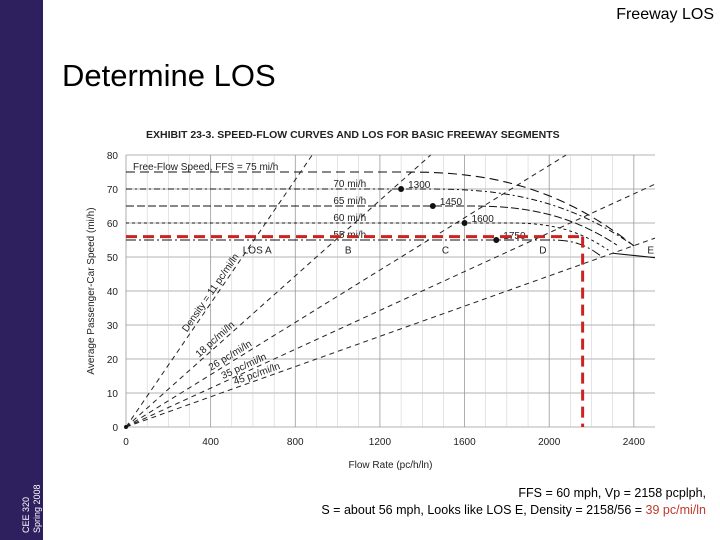 This screenshot has height=540, width=720. I want to click on x-tick-label: 0, so click(126, 442).